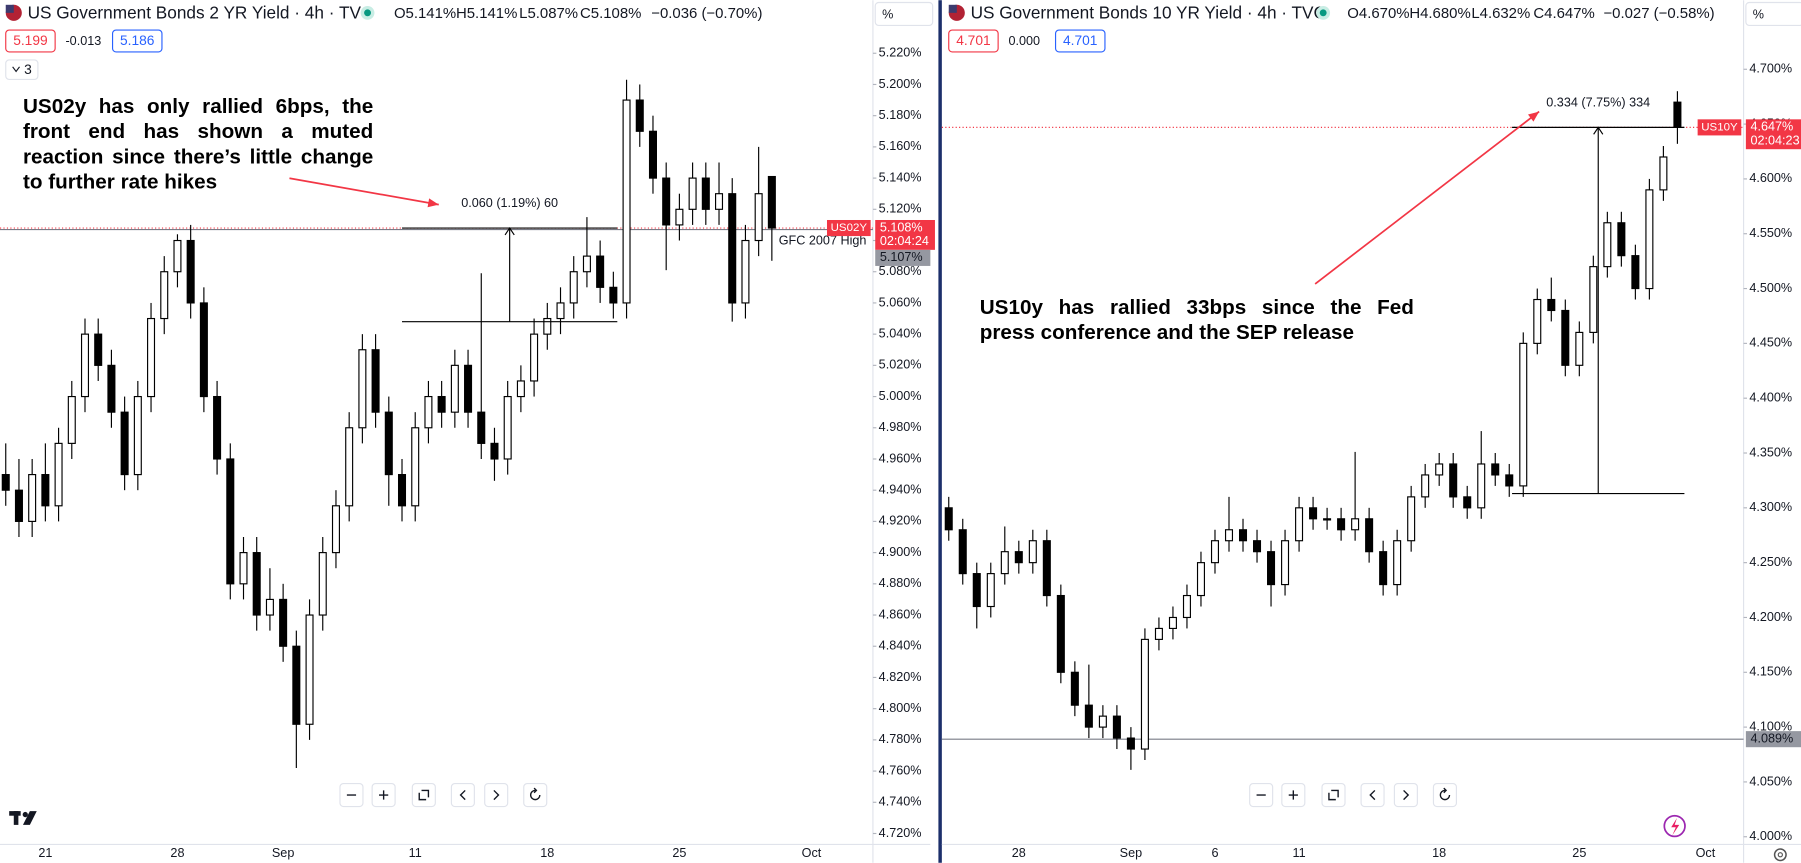 This screenshot has width=1801, height=863. I want to click on ohlc-value: −0.027 (−0.58%), so click(1658, 13).